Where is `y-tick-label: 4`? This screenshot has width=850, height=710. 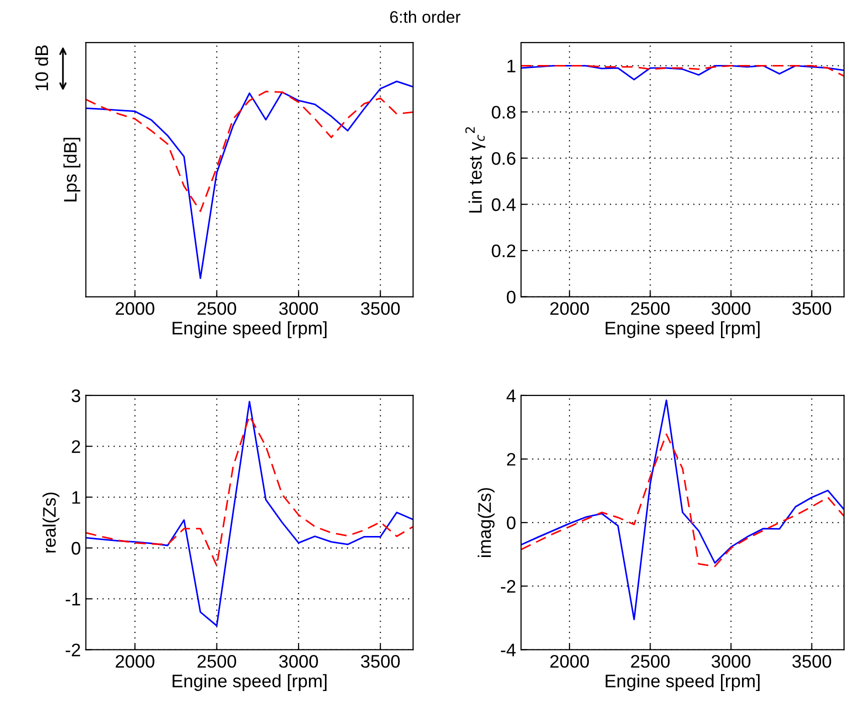 y-tick-label: 4 is located at coordinates (511, 396).